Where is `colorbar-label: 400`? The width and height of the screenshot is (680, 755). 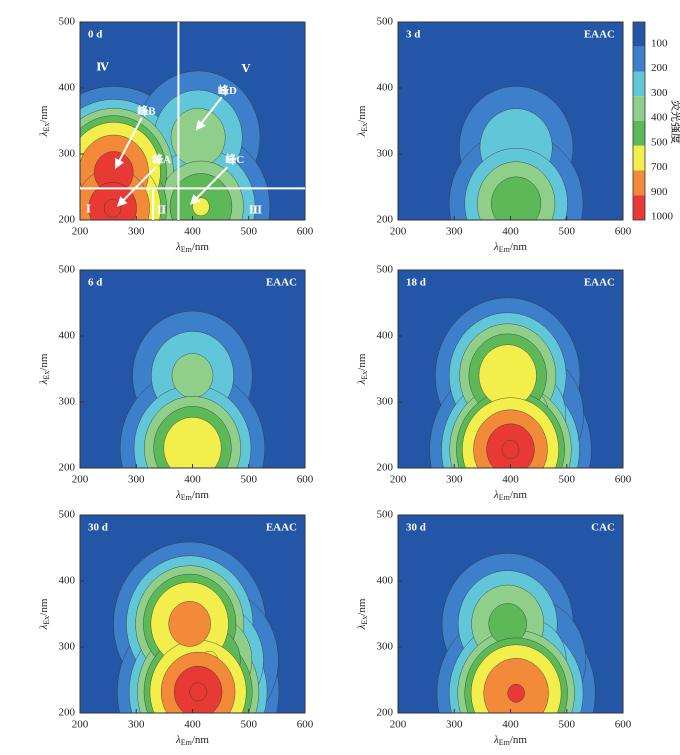
colorbar-label: 400 is located at coordinates (659, 118).